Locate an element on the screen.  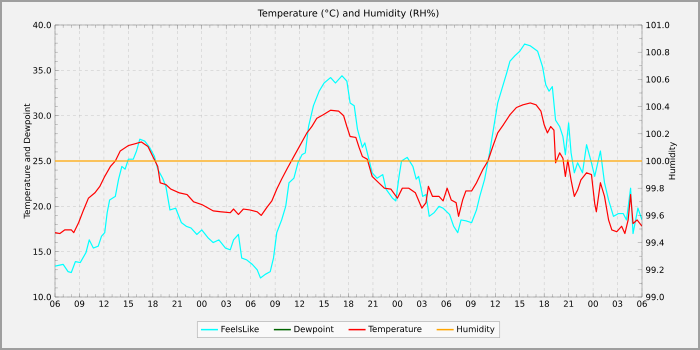
y-tick-label: 40.0 is located at coordinates (42, 25).